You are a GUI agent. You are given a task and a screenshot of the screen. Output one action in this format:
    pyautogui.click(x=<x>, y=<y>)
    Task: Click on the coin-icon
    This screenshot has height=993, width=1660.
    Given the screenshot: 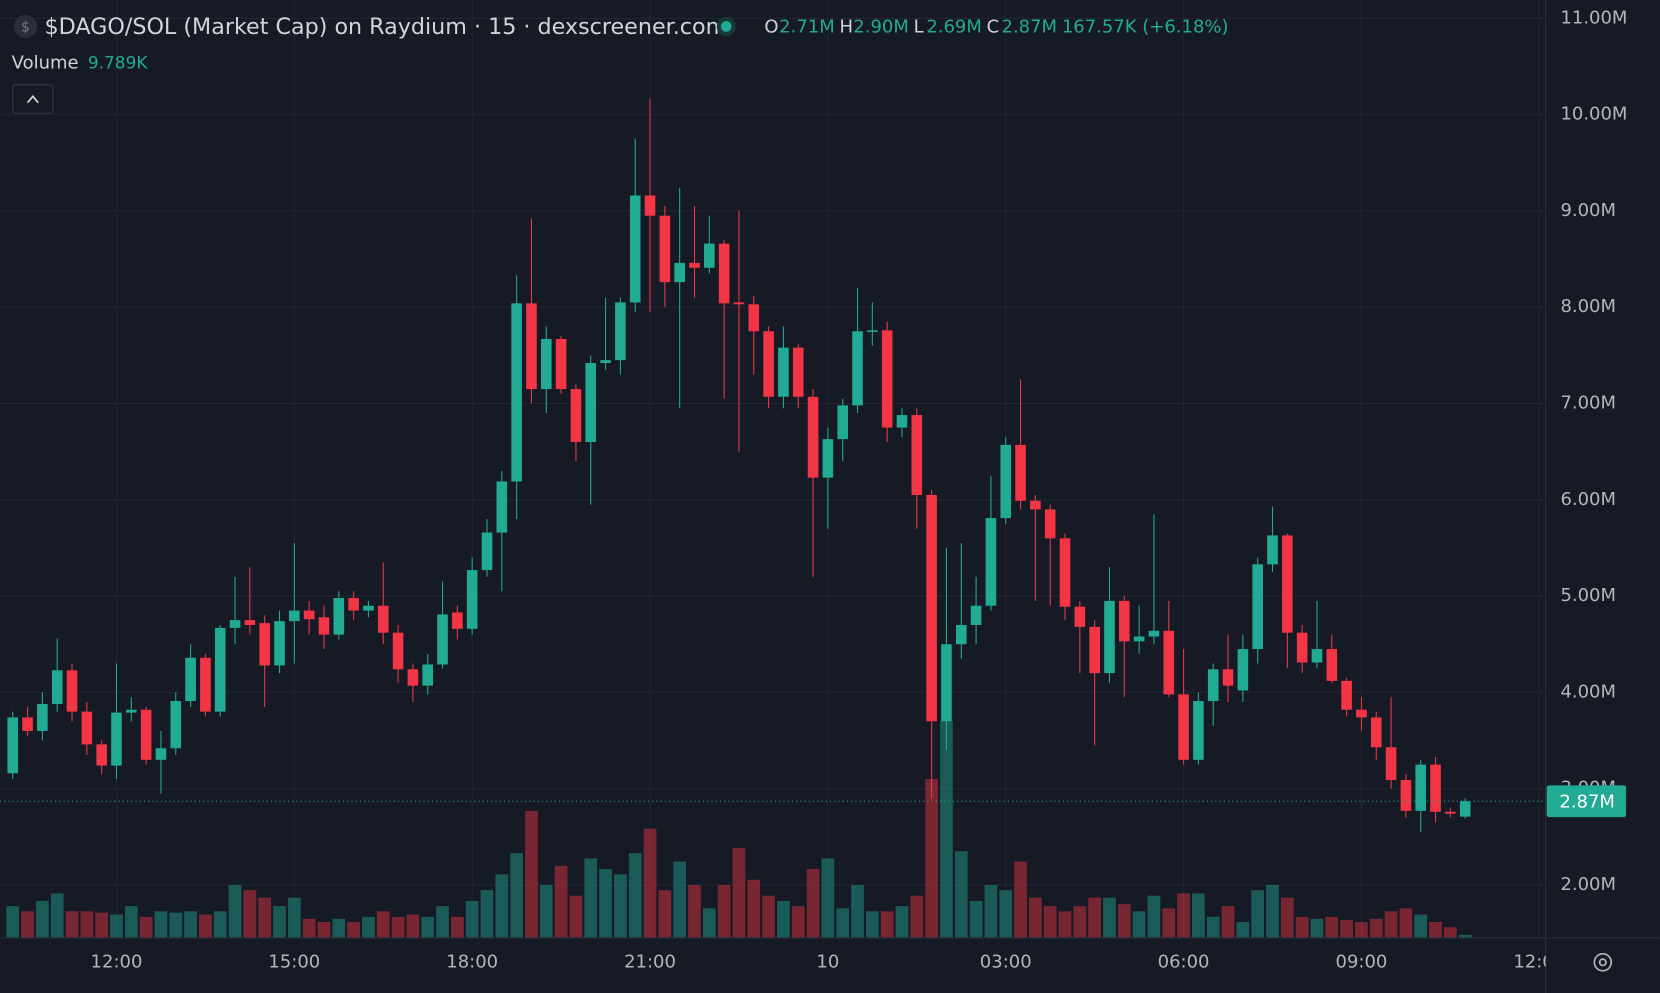 What is the action you would take?
    pyautogui.click(x=25, y=26)
    